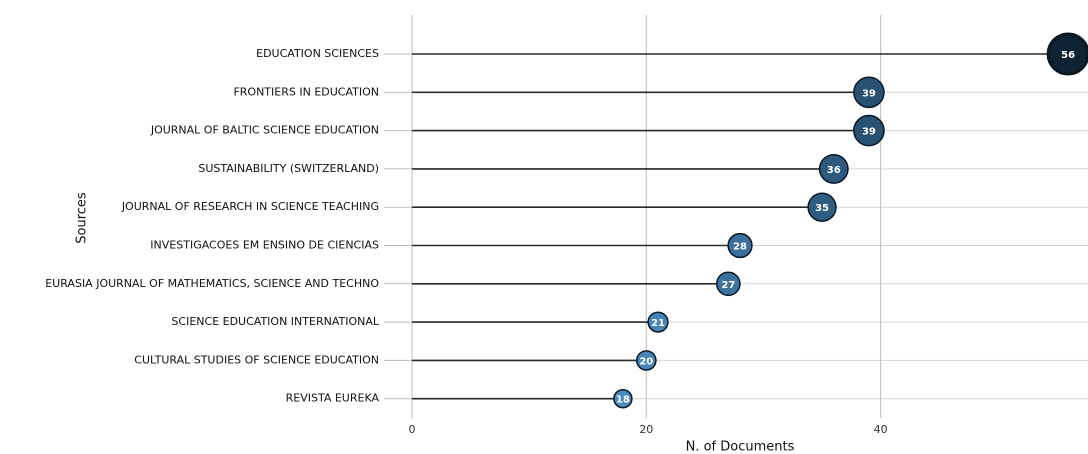 This screenshot has height=454, width=1088. I want to click on y-tick-label: JOURNAL OF RESEARCH IN SCIENCE TEACHING, so click(250, 206).